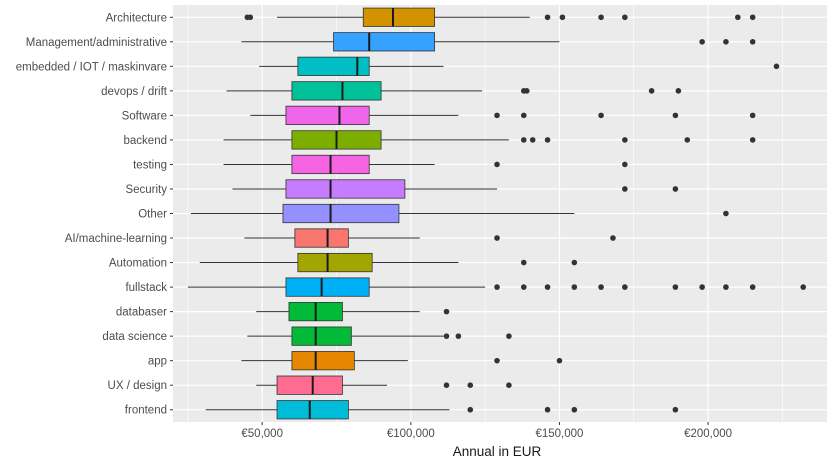  What do you see at coordinates (141, 313) in the screenshot?
I see `category-label: databaser` at bounding box center [141, 313].